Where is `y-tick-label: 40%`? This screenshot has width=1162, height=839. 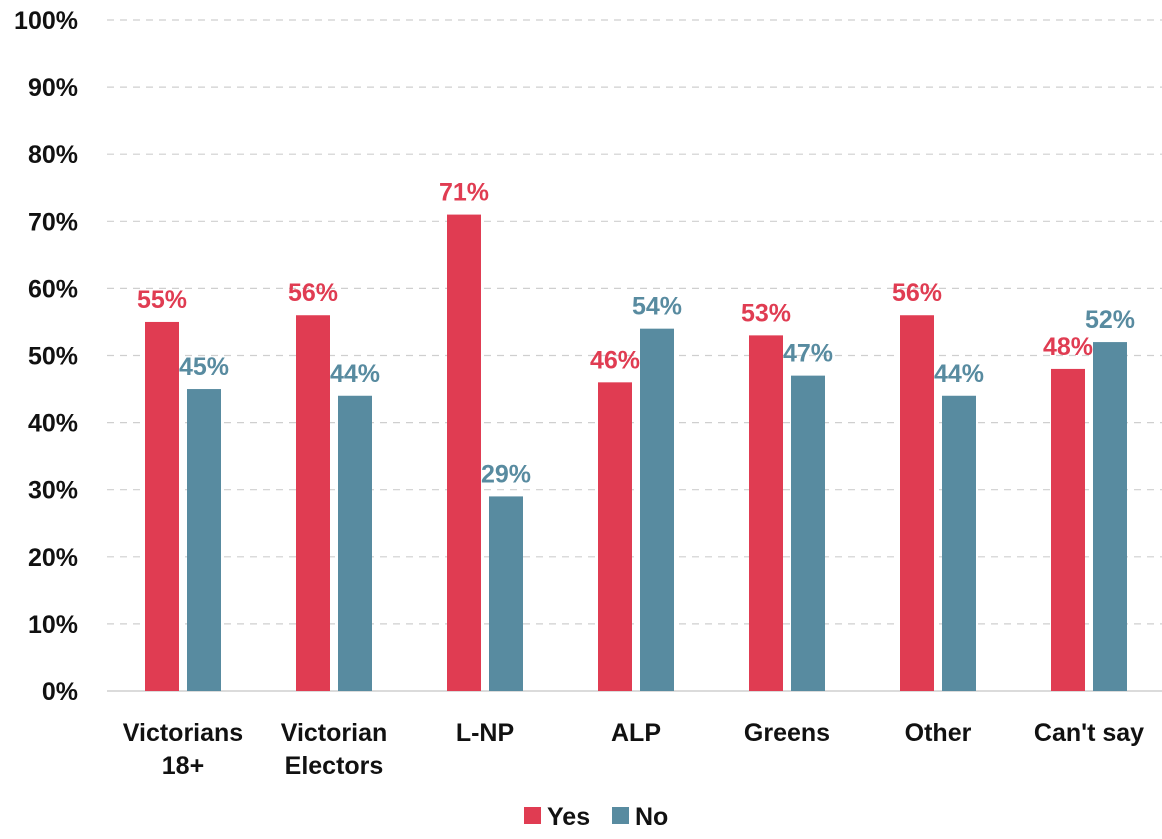
y-tick-label: 40% is located at coordinates (53, 424).